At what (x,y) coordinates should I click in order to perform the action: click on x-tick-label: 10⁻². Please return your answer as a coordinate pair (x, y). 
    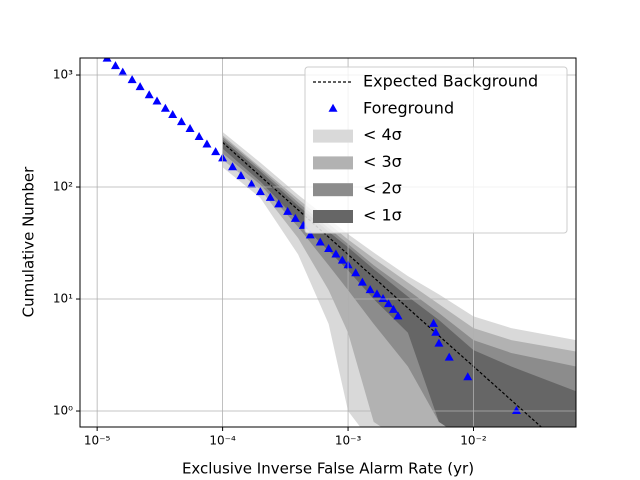
    Looking at the image, I should click on (473, 441).